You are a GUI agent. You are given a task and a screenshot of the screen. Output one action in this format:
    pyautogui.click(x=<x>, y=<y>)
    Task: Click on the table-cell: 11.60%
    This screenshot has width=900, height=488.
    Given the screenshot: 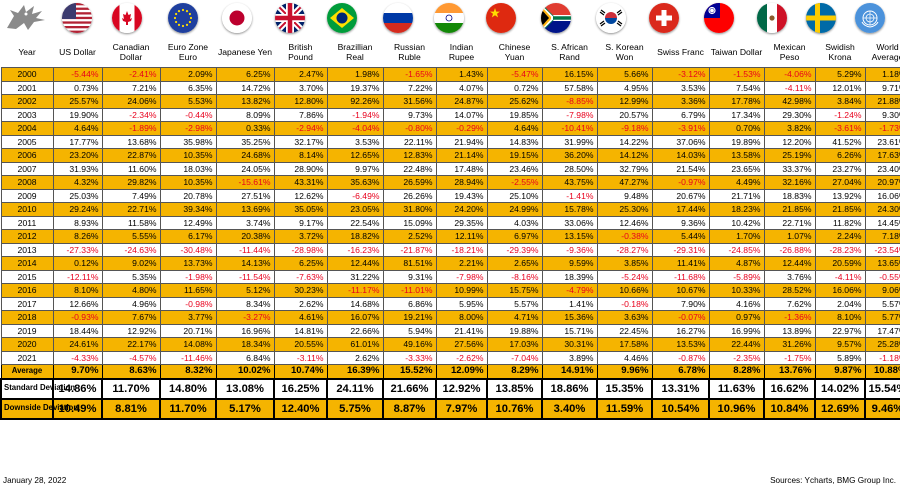 What is the action you would take?
    pyautogui.click(x=131, y=168)
    